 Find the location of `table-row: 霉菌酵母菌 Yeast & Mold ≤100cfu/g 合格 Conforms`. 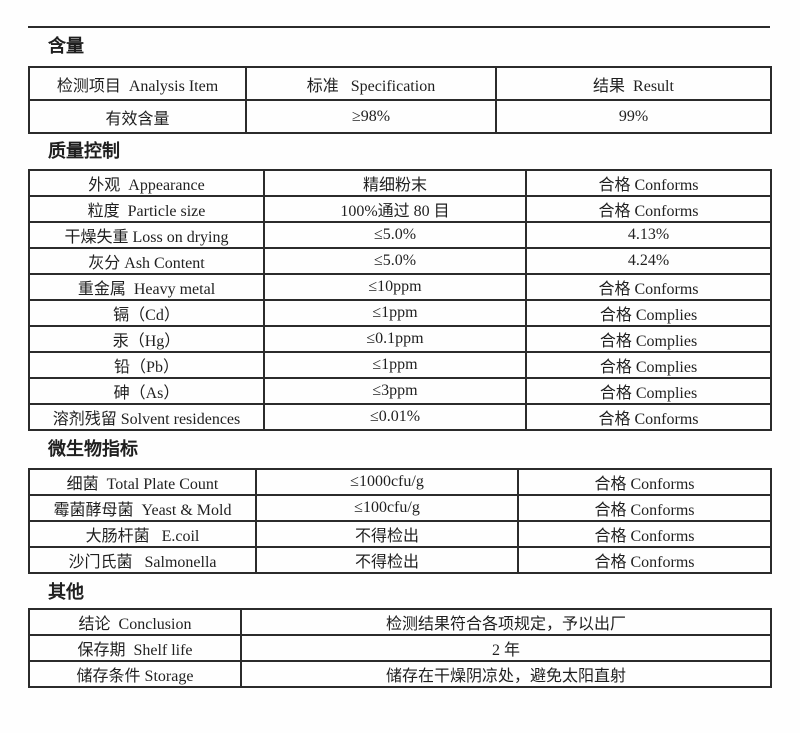

table-row: 霉菌酵母菌 Yeast & Mold ≤100cfu/g 合格 Conforms is located at coordinates (400, 508).